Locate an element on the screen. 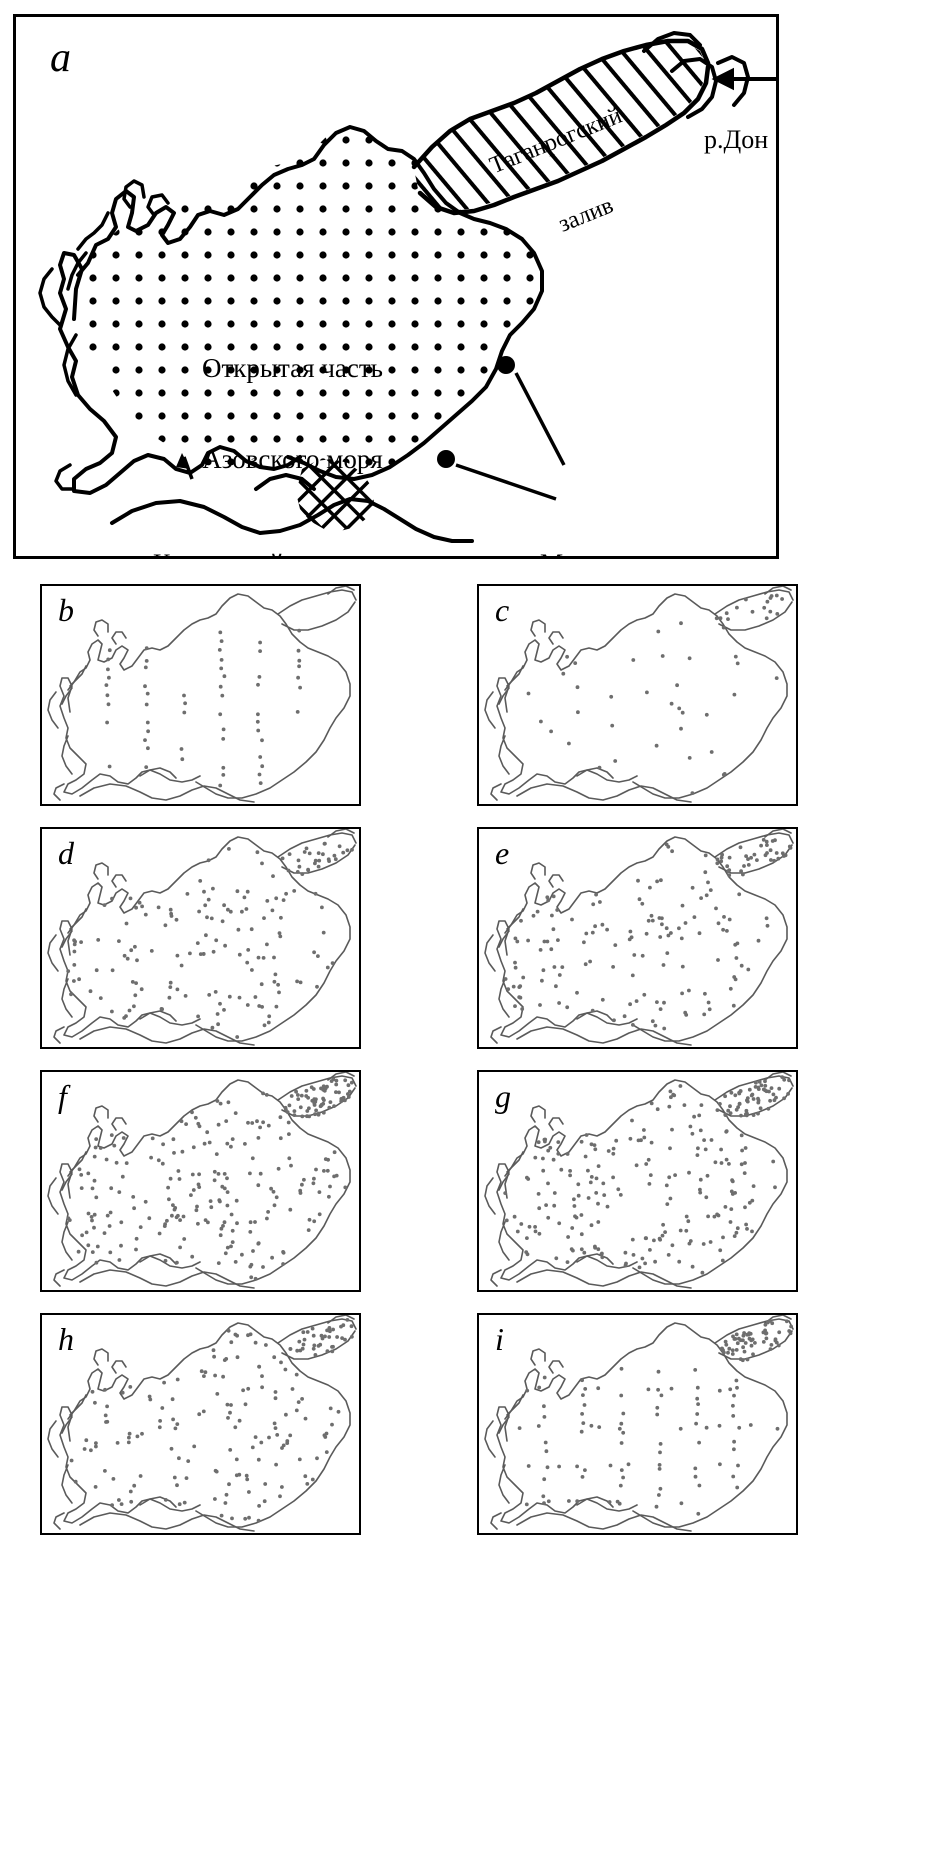 Image resolution: width=941 pixels, height=1876 pixels. station-dots-g is located at coordinates (647, 1175).